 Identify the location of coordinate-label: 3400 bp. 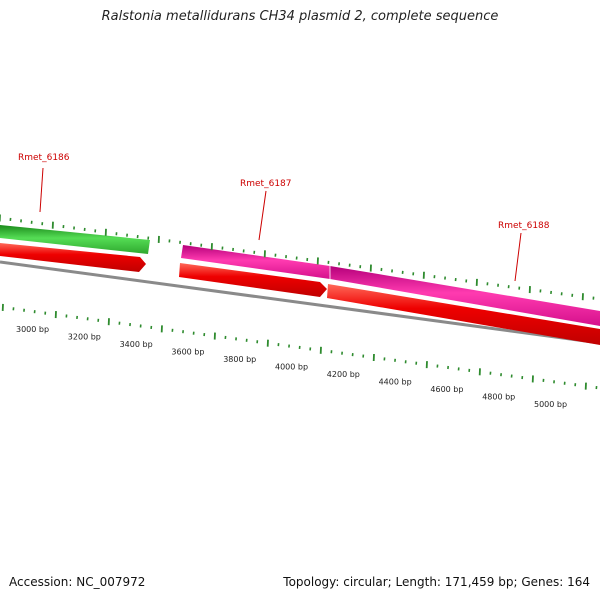
(136, 344).